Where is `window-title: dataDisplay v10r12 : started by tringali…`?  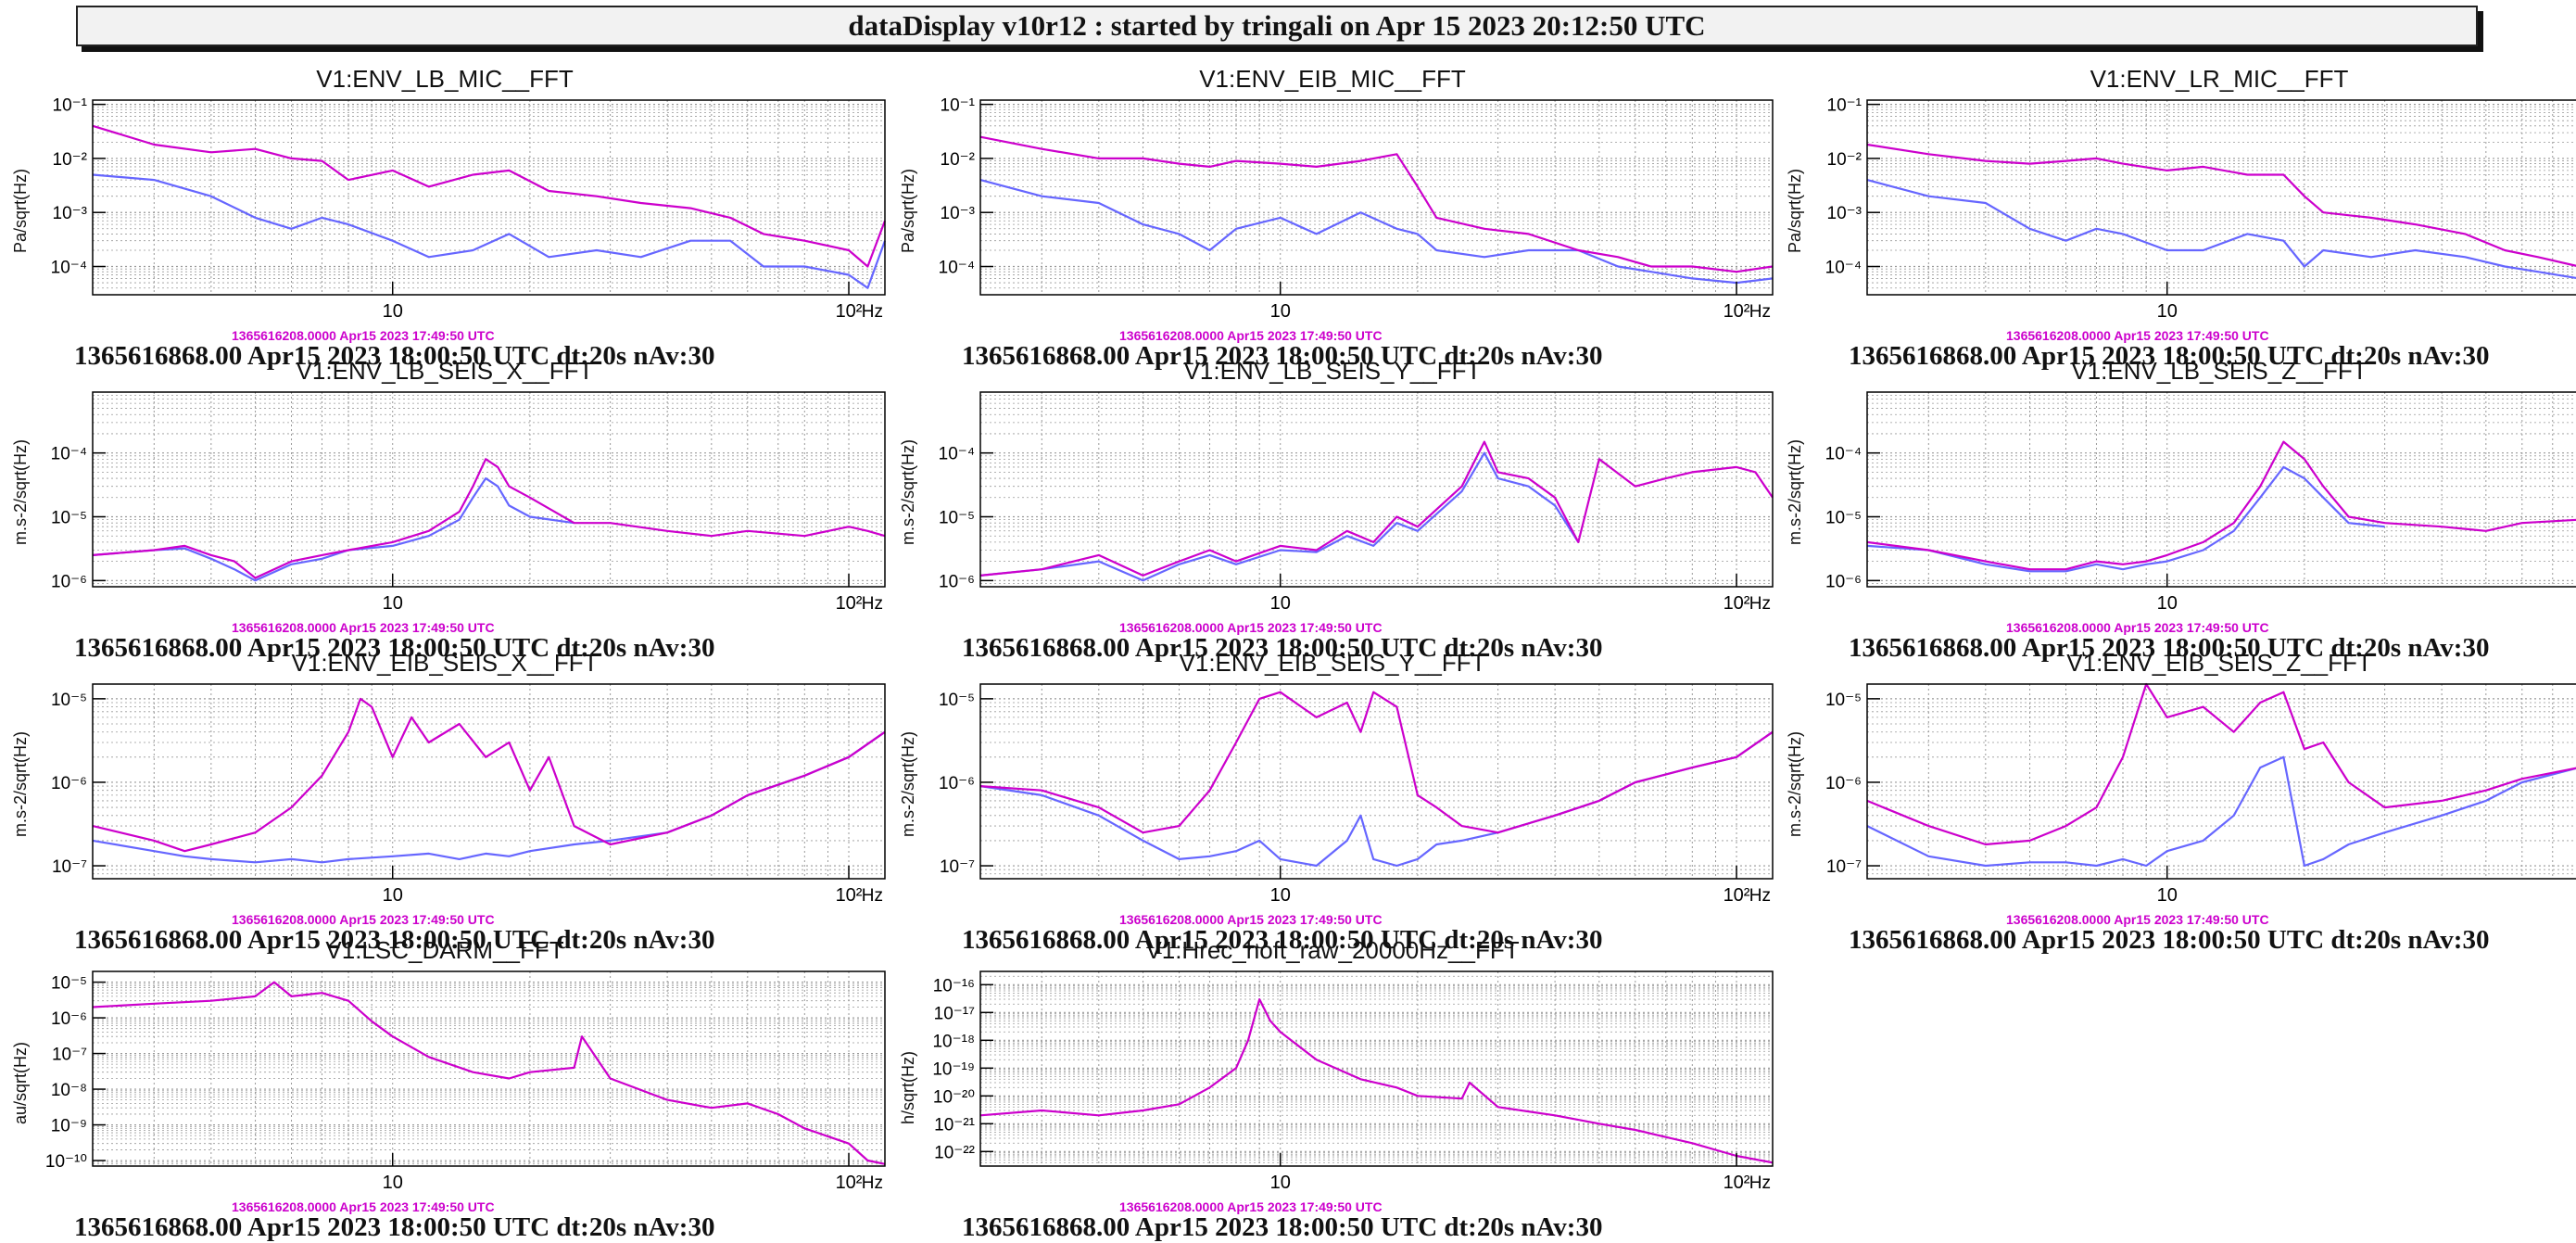 window-title: dataDisplay v10r12 : started by tringali… is located at coordinates (1277, 26).